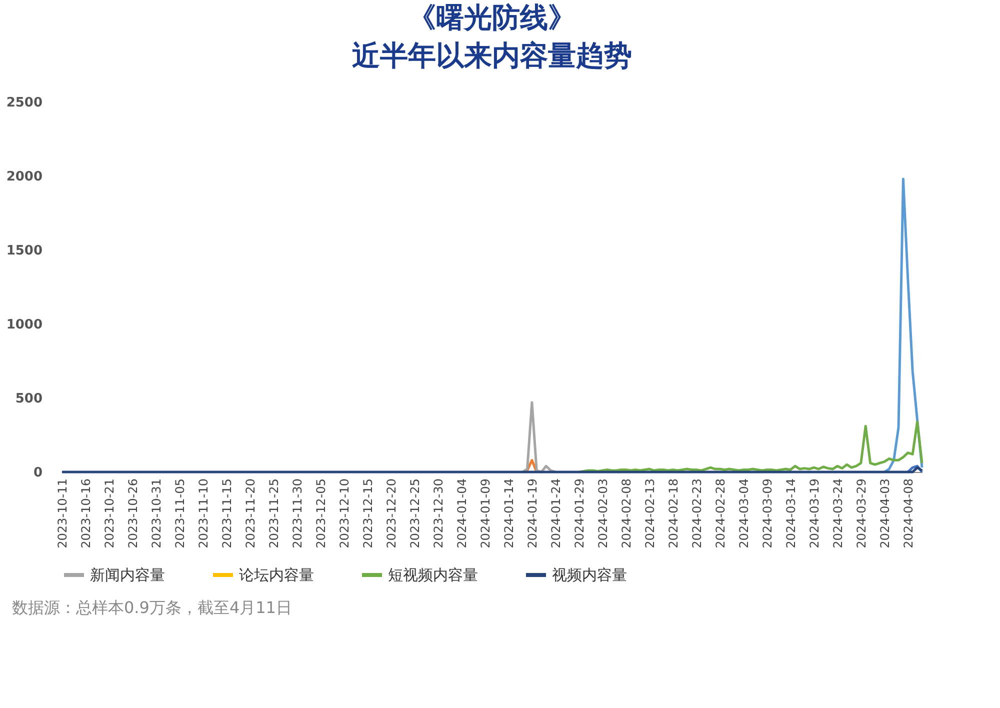 The image size is (1000, 708). What do you see at coordinates (485, 513) in the screenshot?
I see `x-tick-label: 2024-01-09` at bounding box center [485, 513].